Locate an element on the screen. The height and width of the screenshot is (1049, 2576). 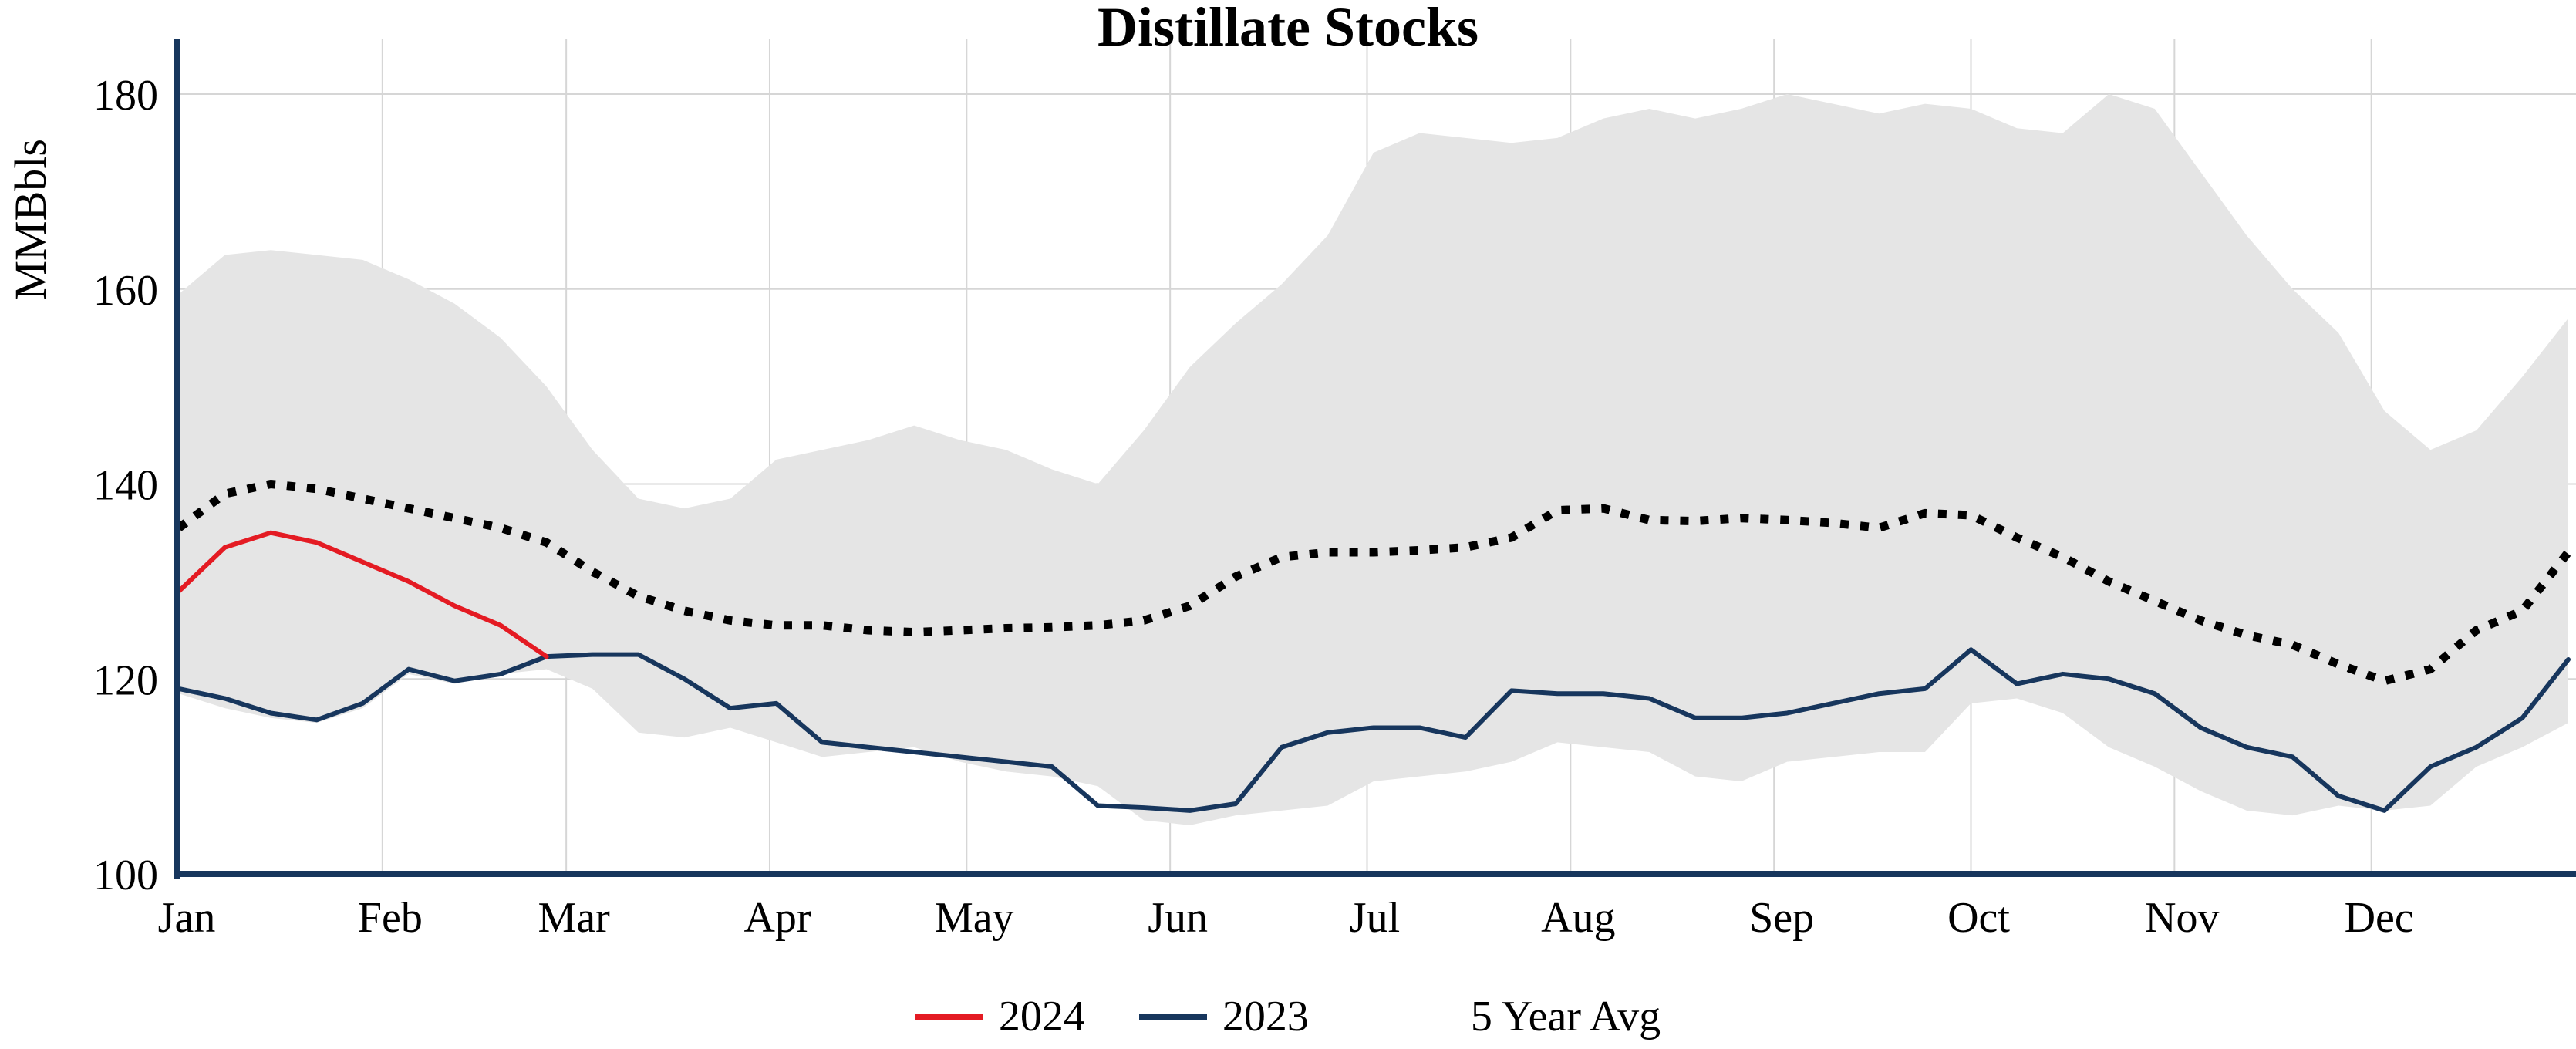
legend: 2024 2023 5 Year Avg is located at coordinates (1288, 1016).